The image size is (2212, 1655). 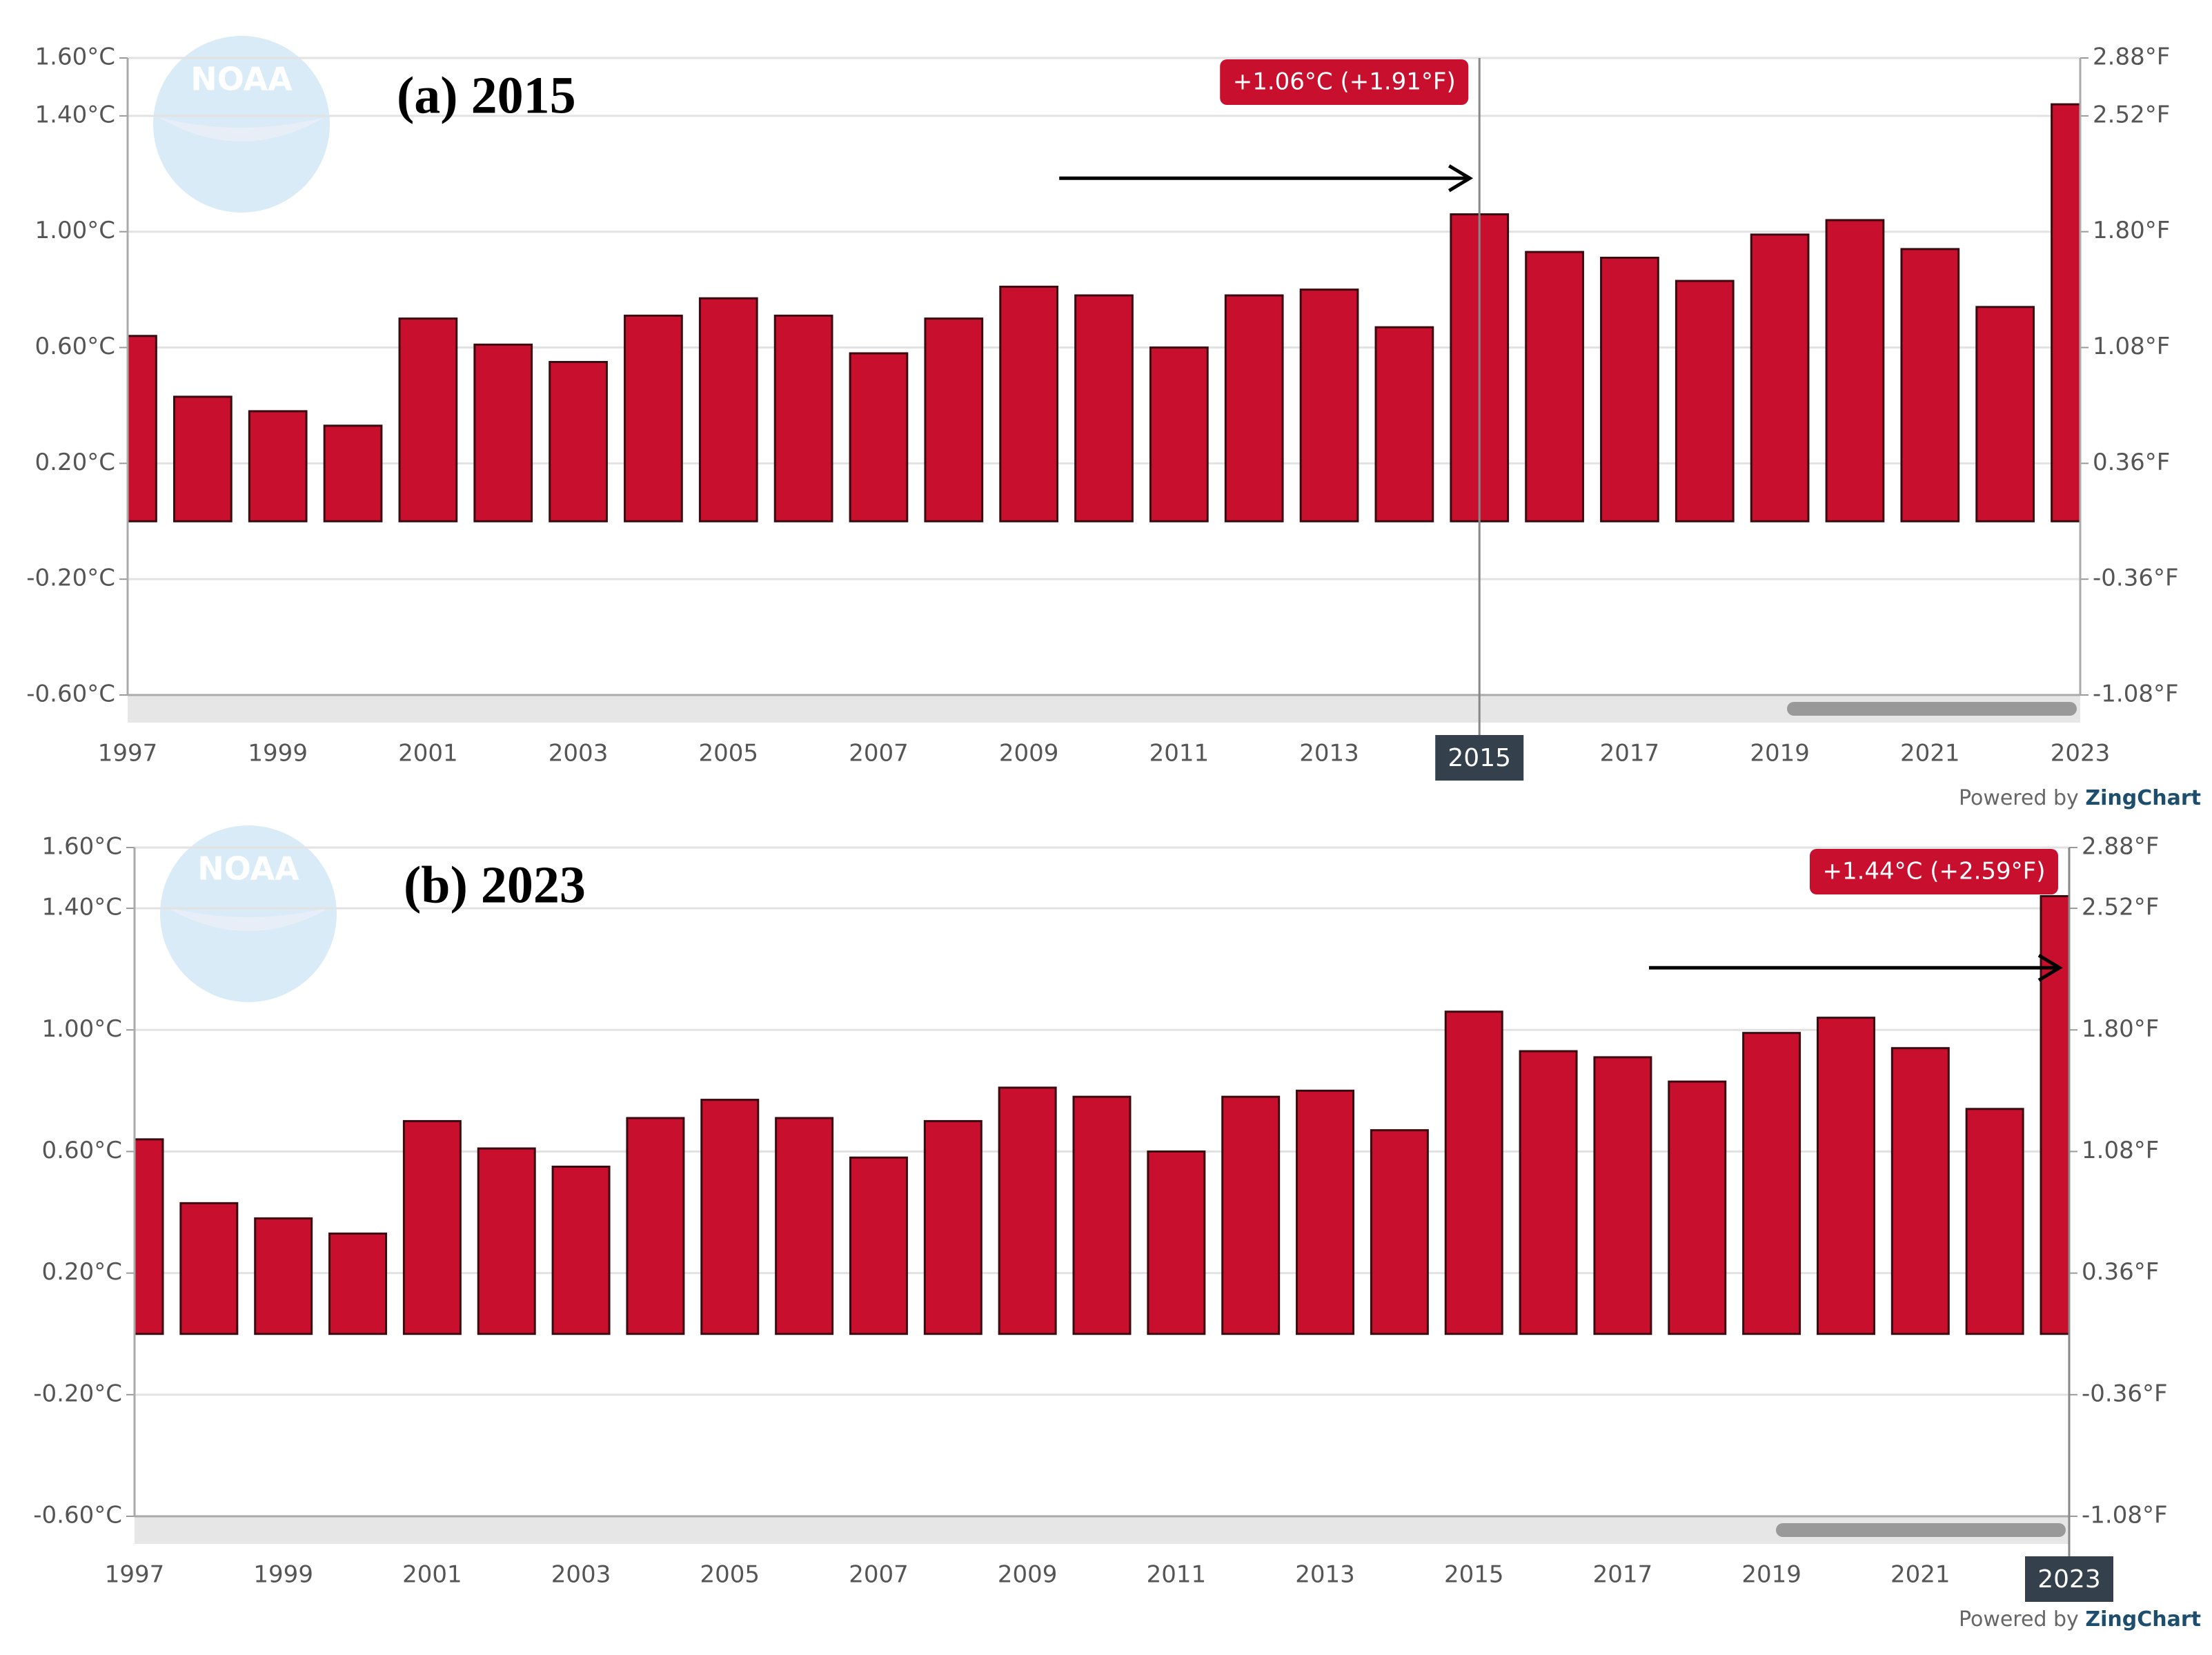 I want to click on highlight-label: 2015, so click(x=1479, y=758).